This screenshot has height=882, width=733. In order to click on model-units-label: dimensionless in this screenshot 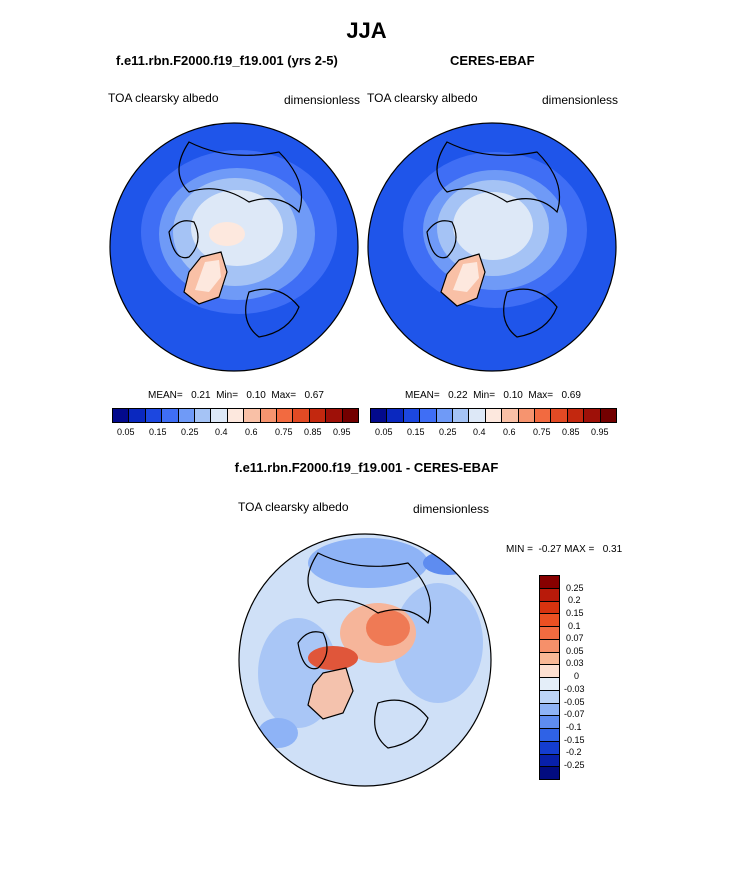, I will do `click(322, 100)`.